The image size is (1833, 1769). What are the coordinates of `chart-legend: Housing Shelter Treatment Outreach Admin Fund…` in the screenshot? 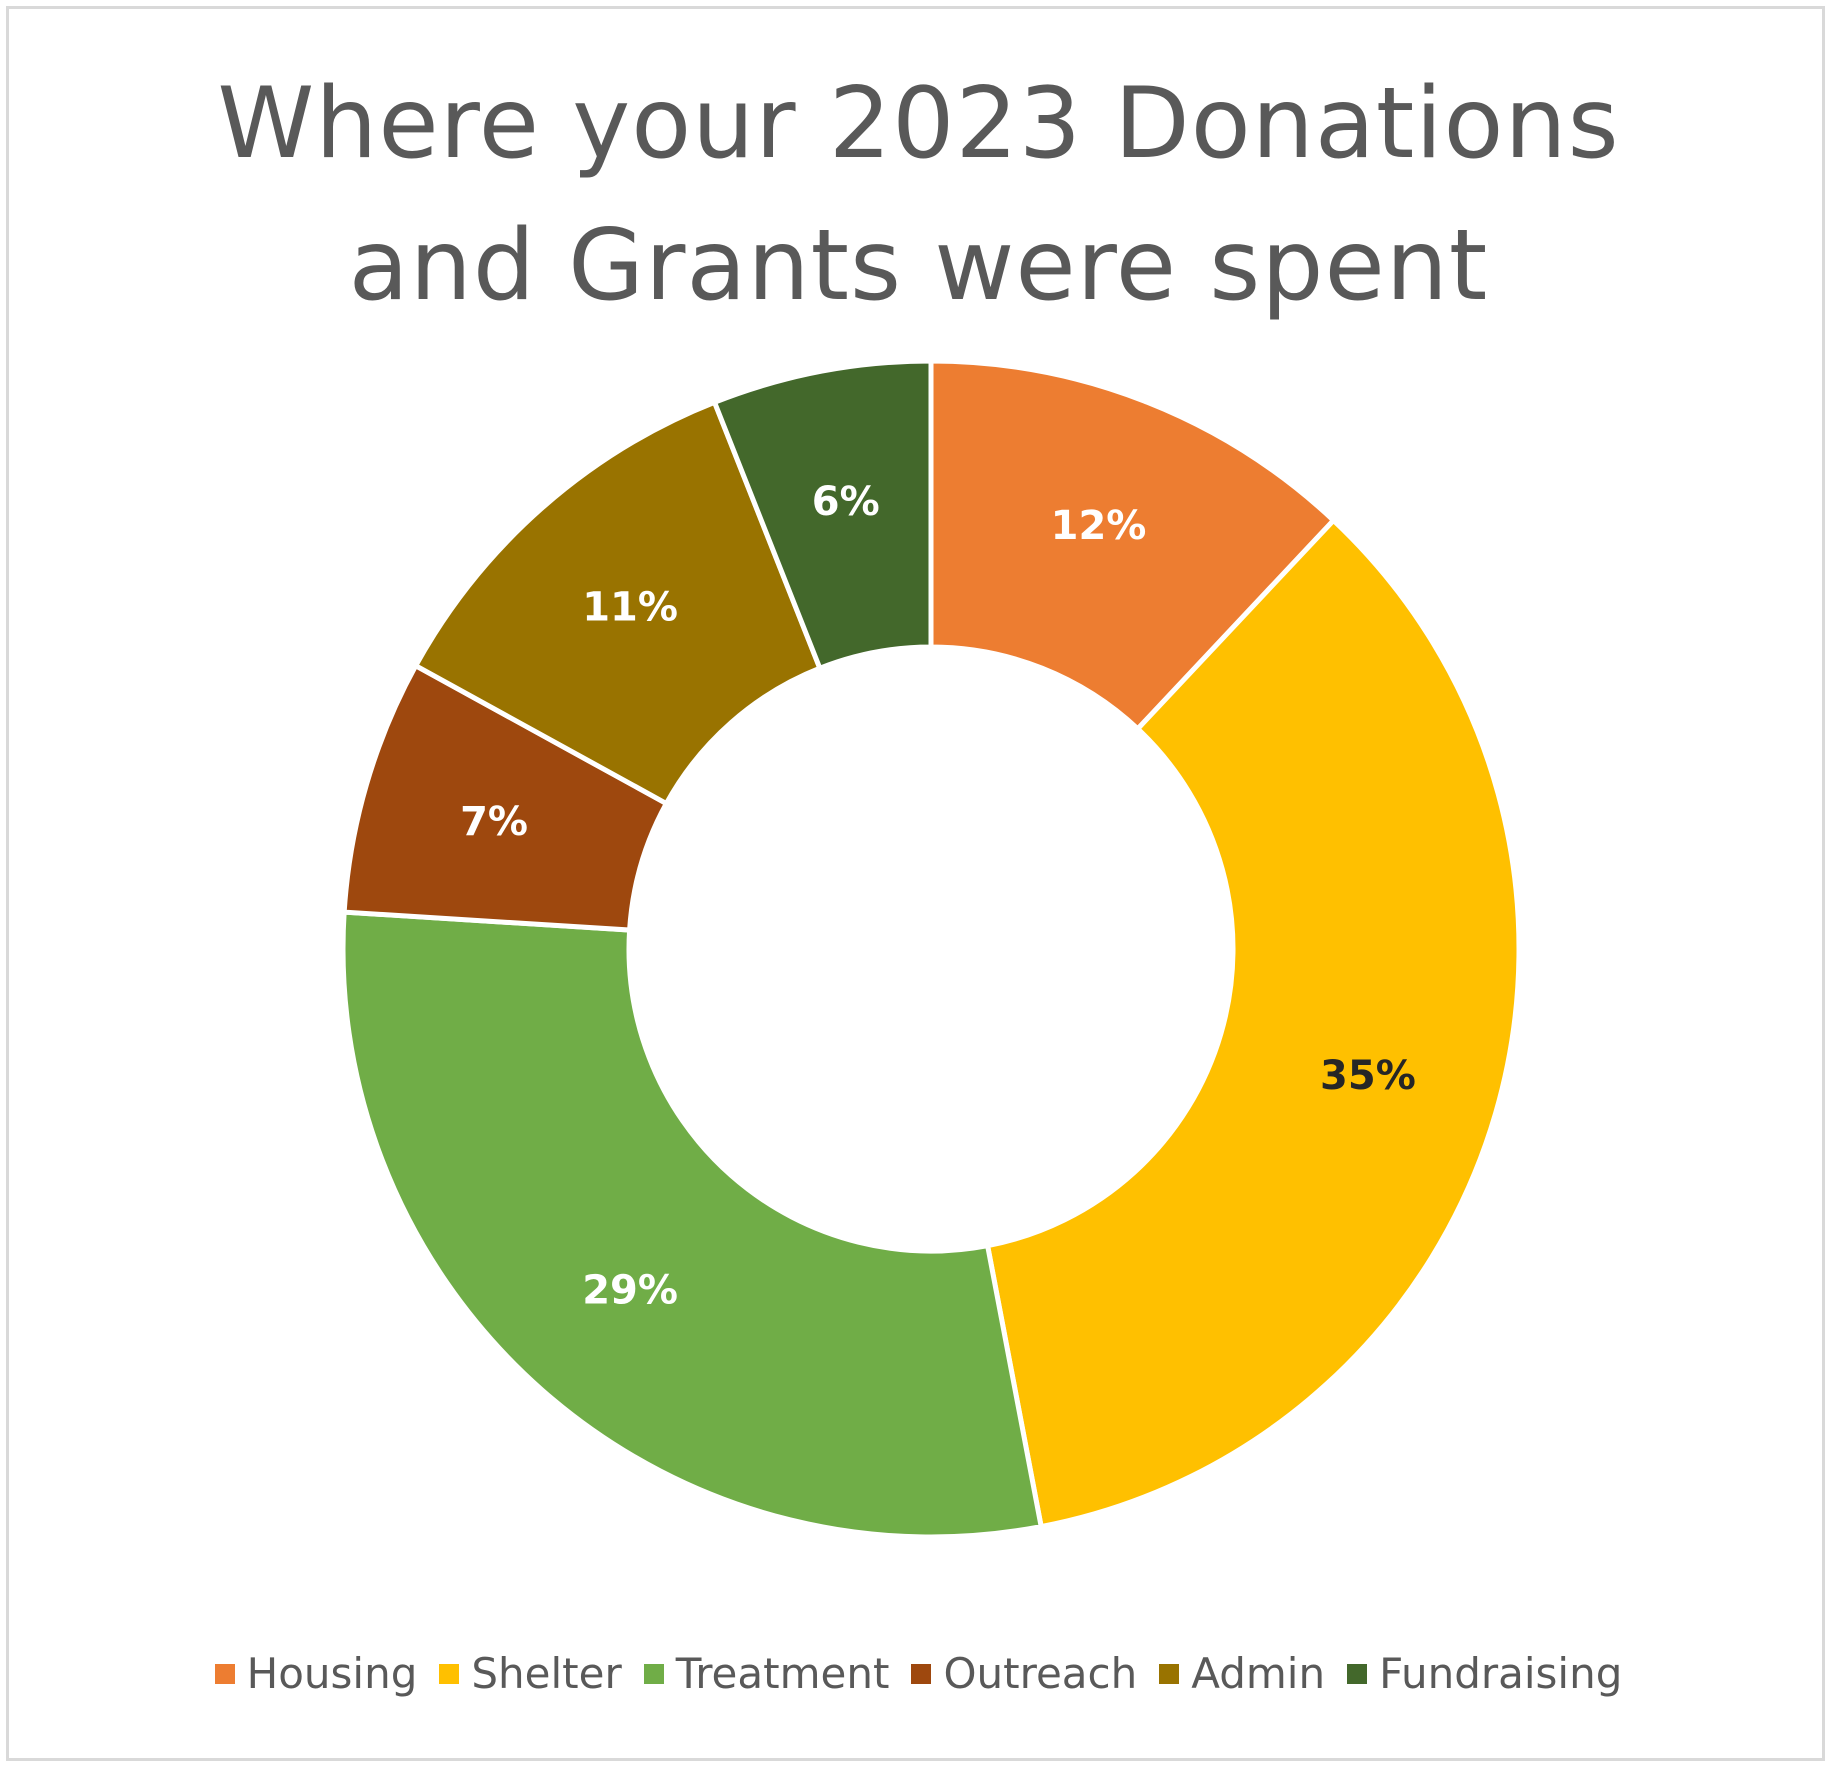 It's located at (918, 1673).